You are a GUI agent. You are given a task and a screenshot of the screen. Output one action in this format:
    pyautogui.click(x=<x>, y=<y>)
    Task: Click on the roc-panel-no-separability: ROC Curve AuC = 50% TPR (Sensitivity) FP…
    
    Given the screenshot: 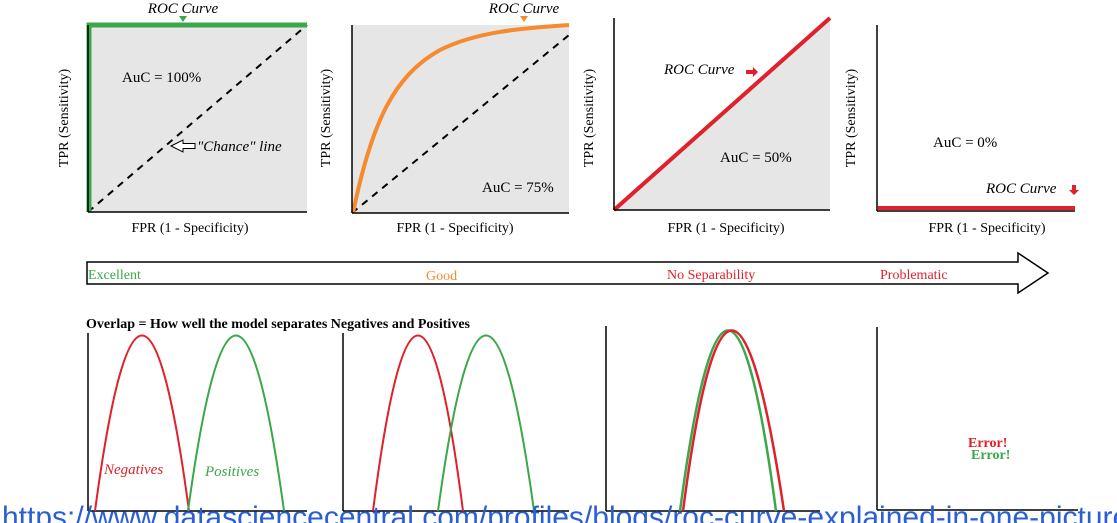 What is the action you would take?
    pyautogui.click(x=707, y=126)
    